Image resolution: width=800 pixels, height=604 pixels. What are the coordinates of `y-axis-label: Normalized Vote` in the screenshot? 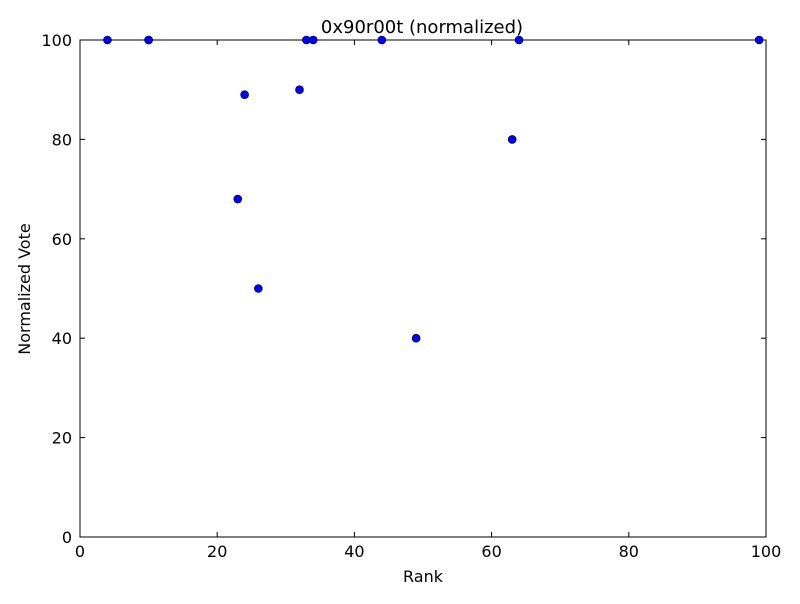 It's located at (24, 288).